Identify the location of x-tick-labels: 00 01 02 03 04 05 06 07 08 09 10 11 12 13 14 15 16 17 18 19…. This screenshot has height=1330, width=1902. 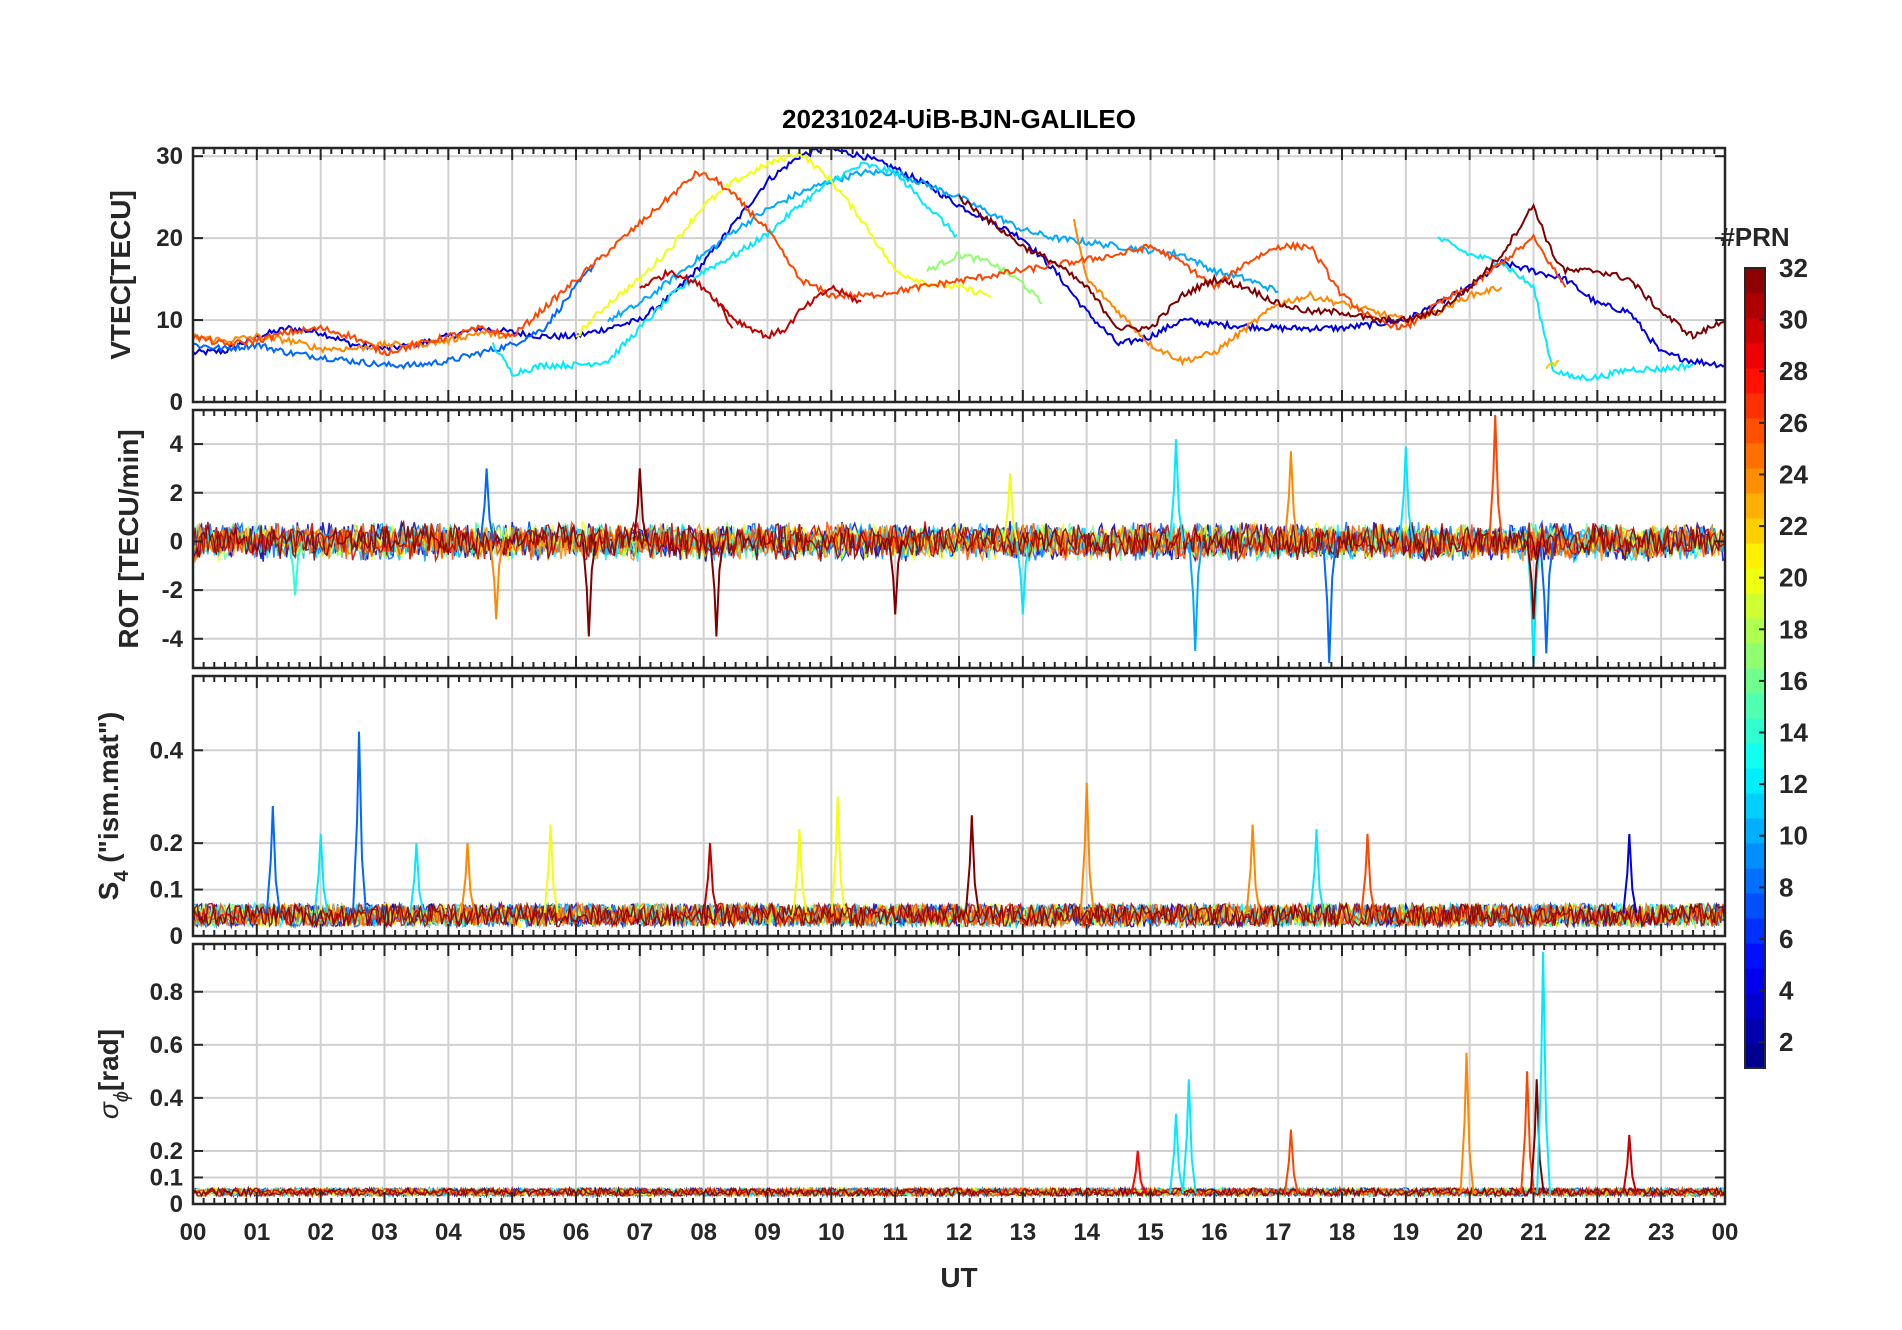
(959, 1232).